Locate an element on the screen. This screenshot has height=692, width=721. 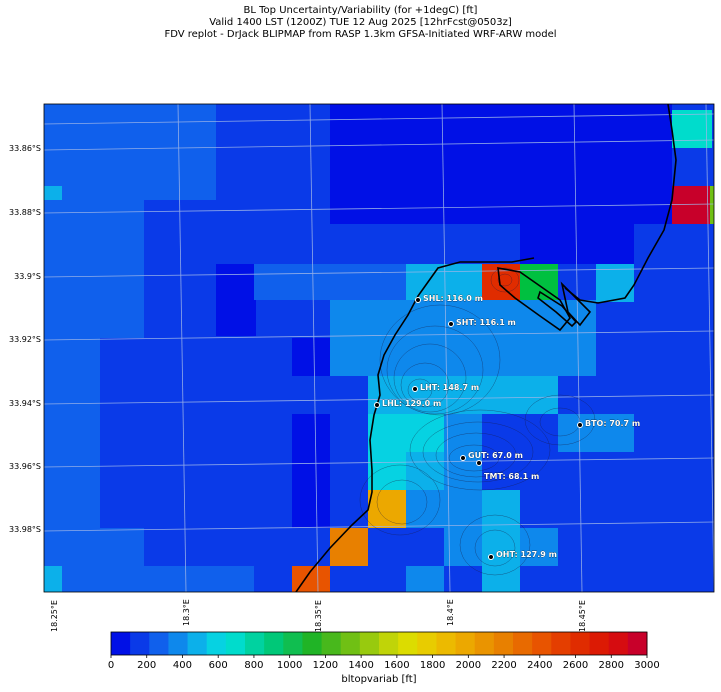
colorbar-tick-marks is located at coordinates (379, 656).